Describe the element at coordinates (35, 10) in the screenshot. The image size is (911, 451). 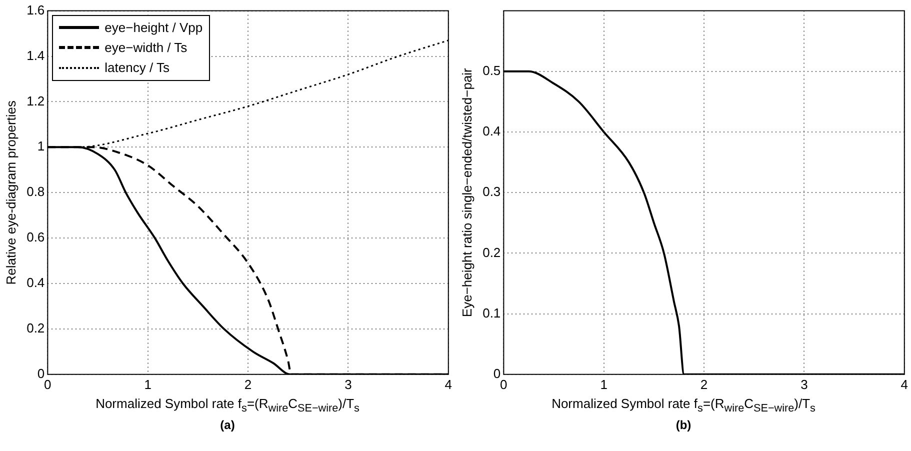
I see `y-tick-label: 1.6` at that location.